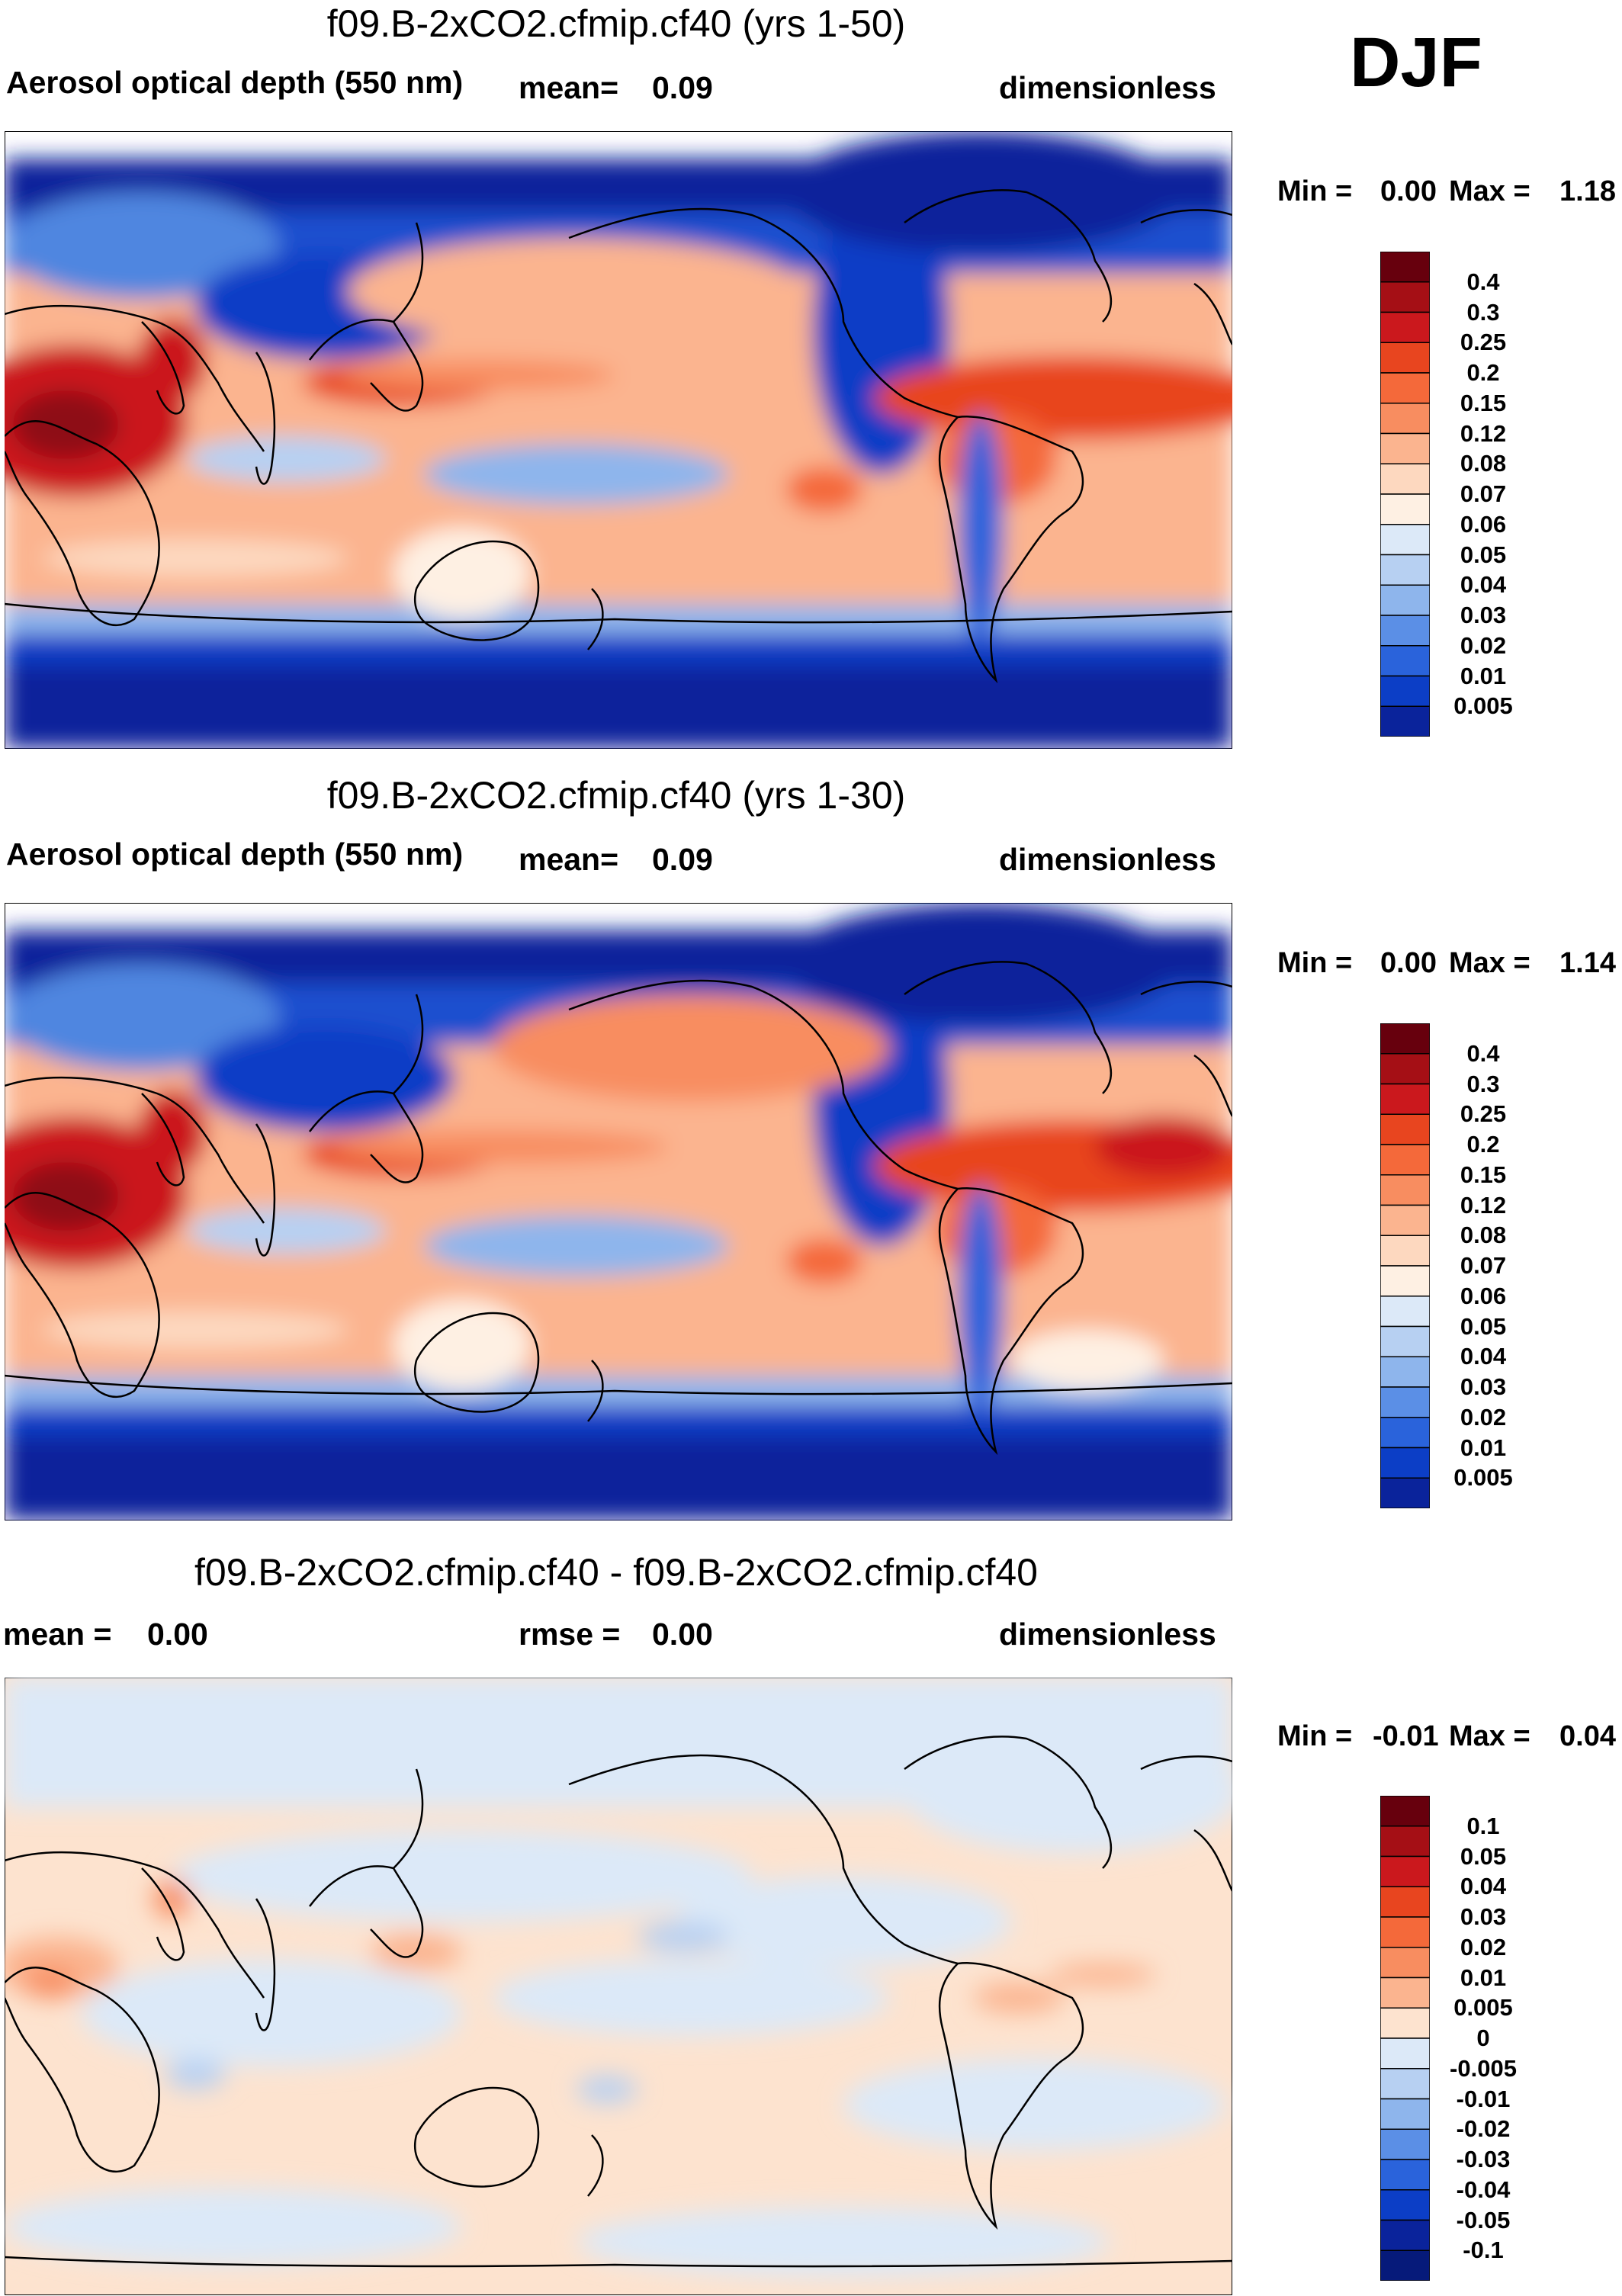 The width and height of the screenshot is (1622, 2296). Describe the element at coordinates (1484, 433) in the screenshot. I see `colorbar-tick-label: 0.12` at that location.